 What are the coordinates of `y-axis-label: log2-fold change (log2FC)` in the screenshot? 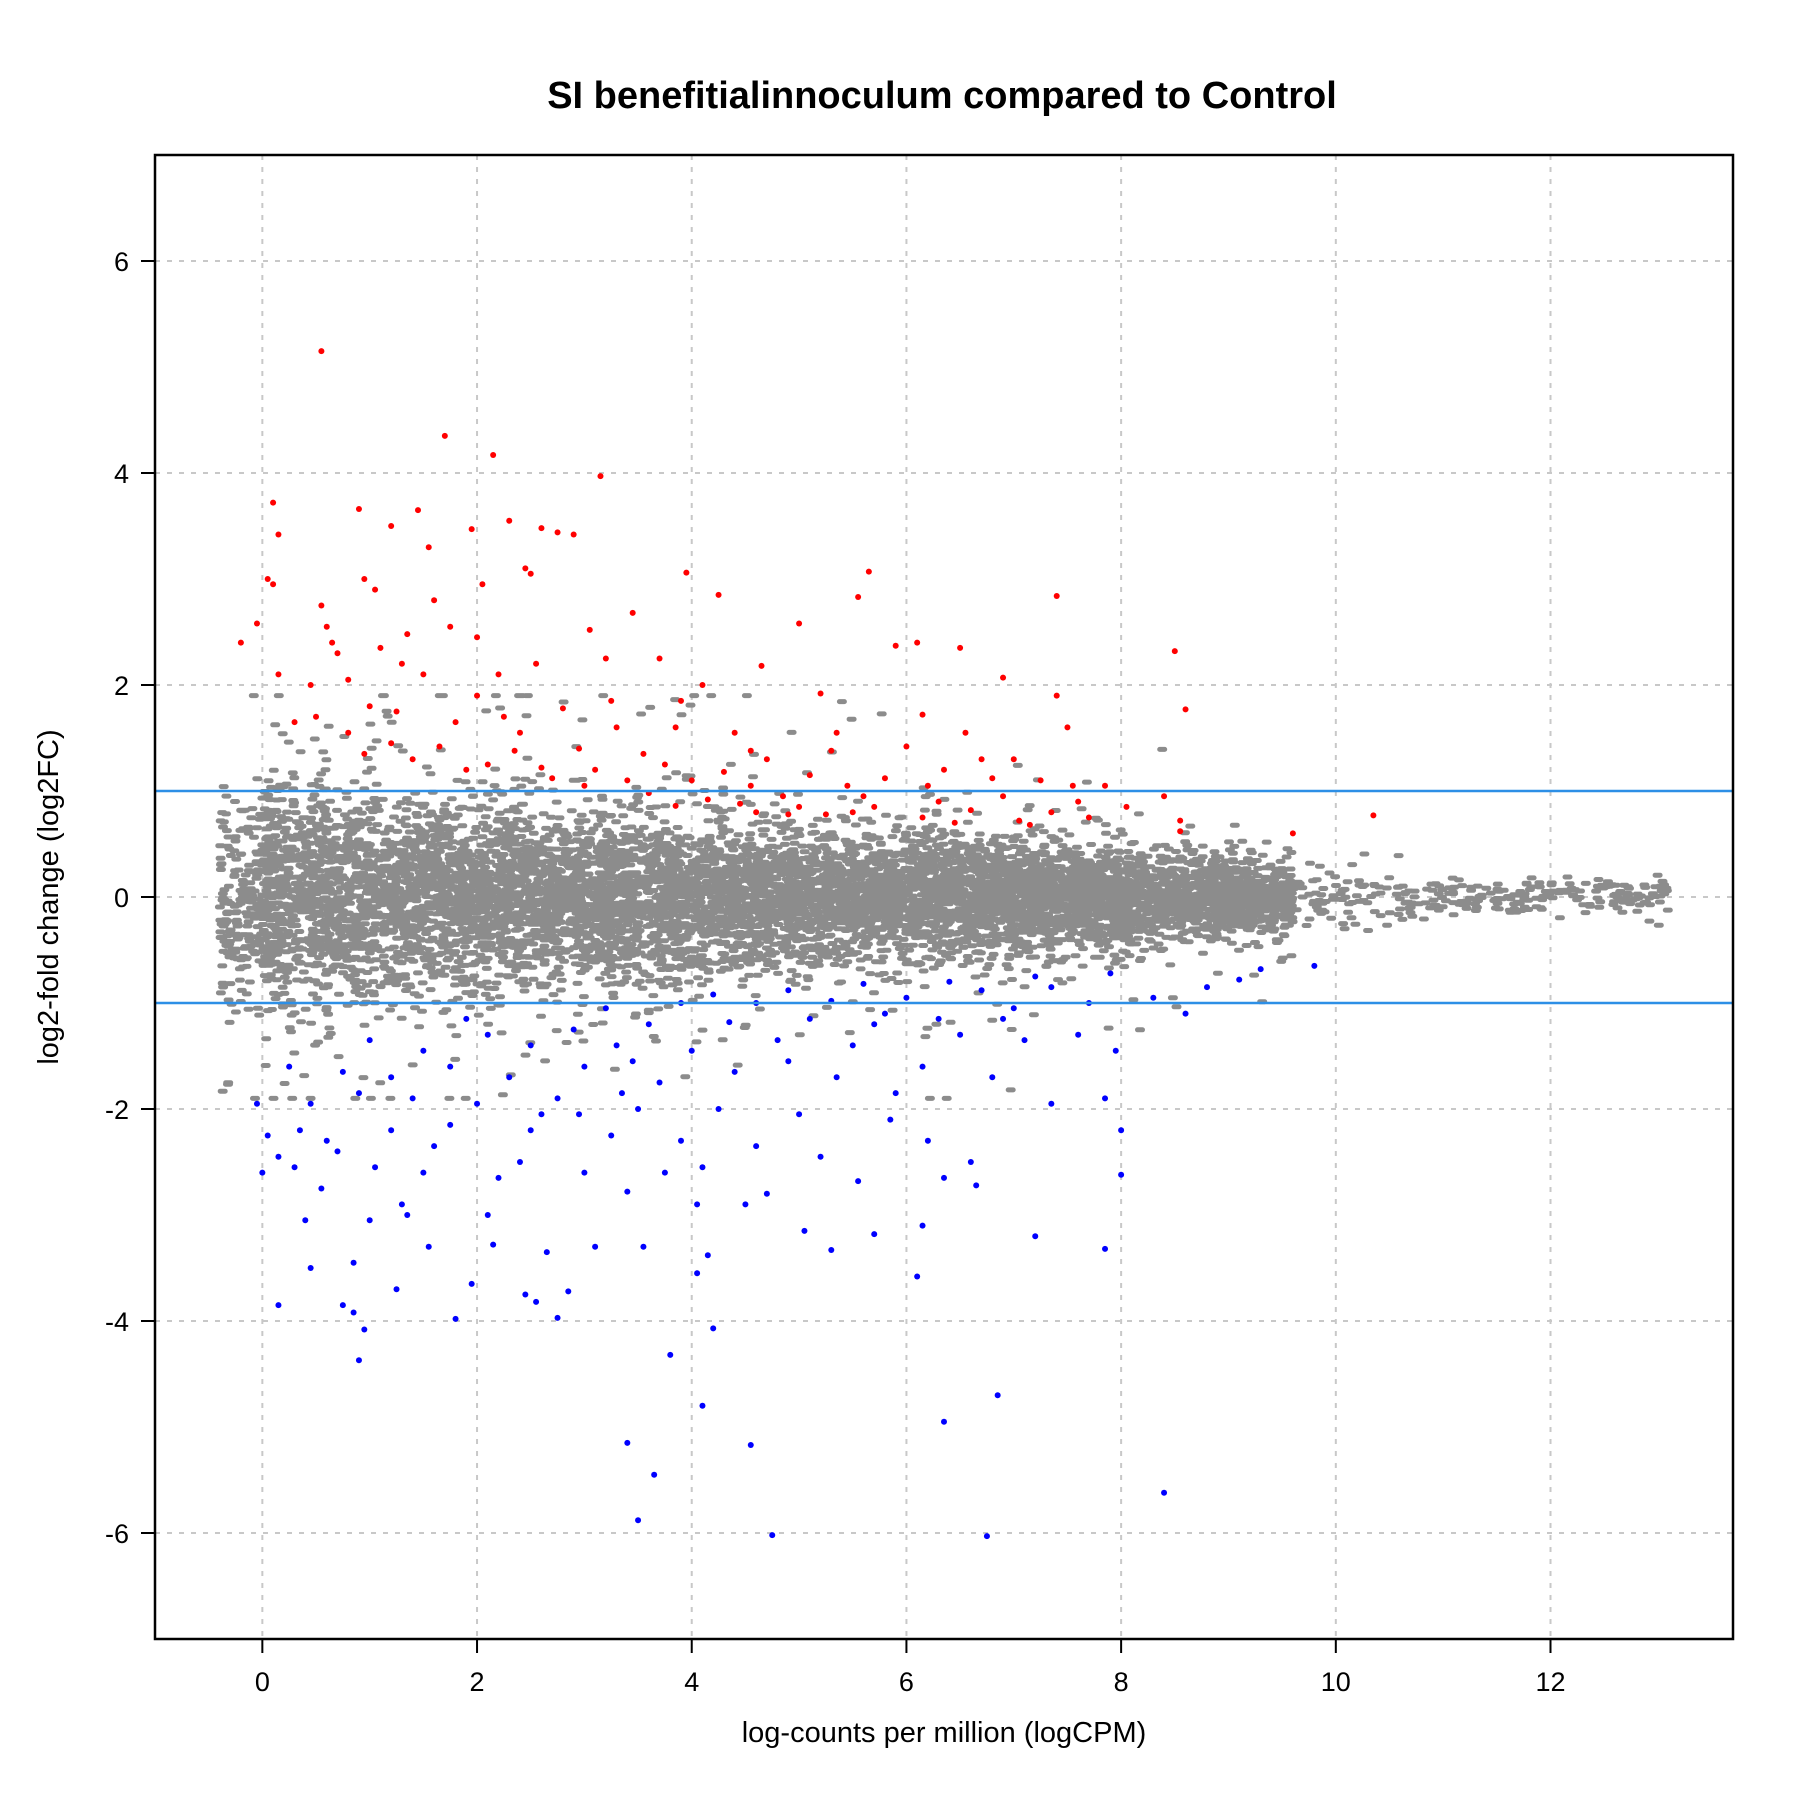 It's located at (49, 896).